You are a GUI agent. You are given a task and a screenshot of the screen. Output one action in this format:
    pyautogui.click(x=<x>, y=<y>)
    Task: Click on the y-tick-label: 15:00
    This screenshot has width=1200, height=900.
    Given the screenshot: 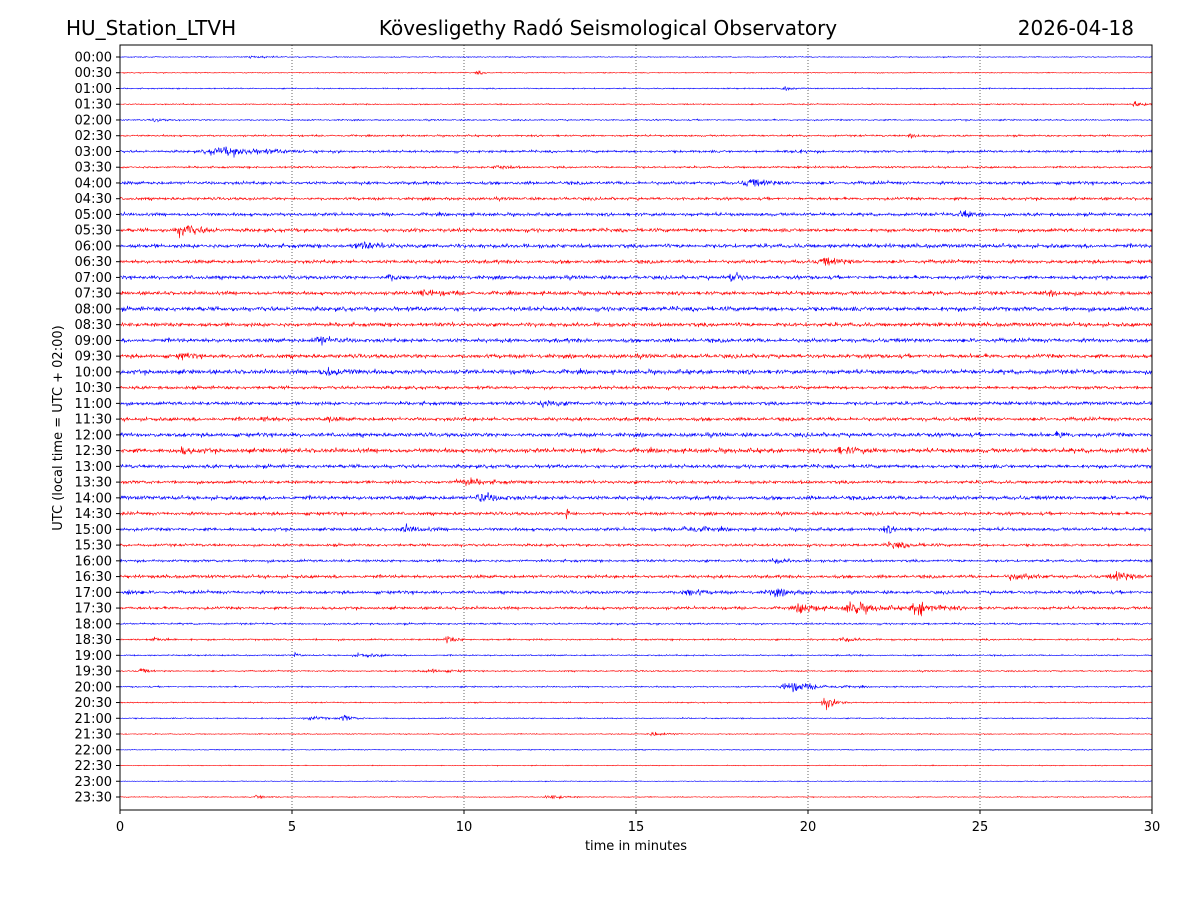 What is the action you would take?
    pyautogui.click(x=93, y=530)
    